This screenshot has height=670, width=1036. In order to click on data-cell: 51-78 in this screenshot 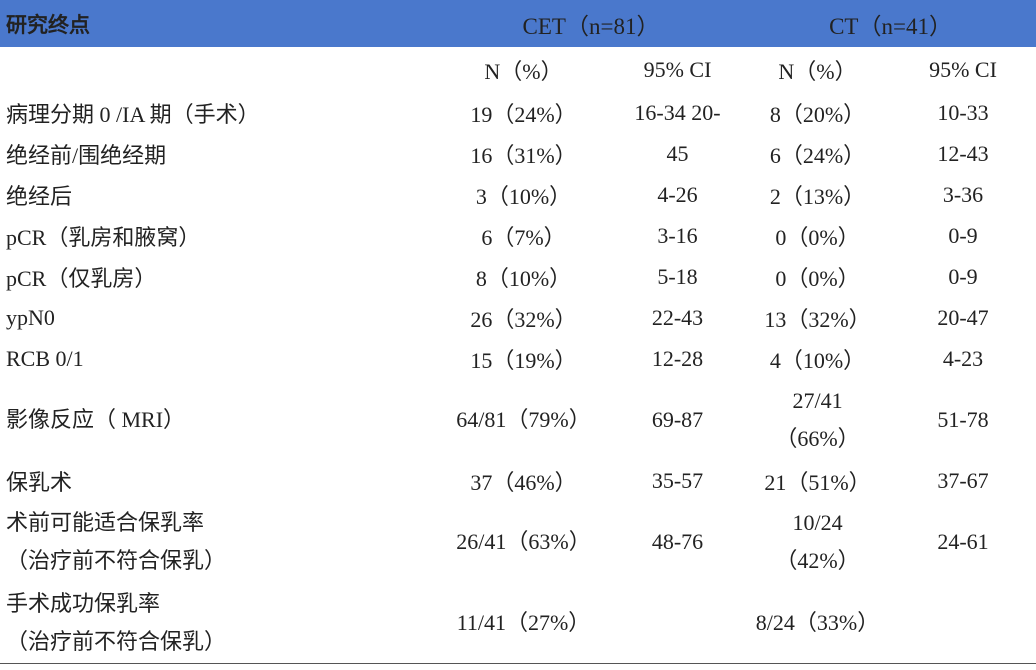, I will do `click(963, 419)`.